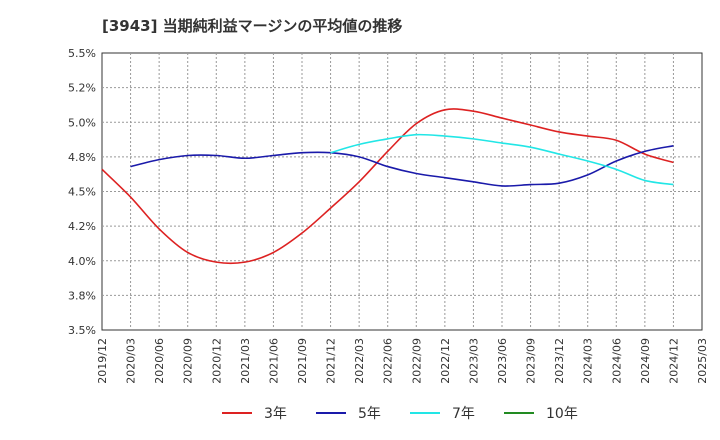 This screenshot has width=720, height=440. What do you see at coordinates (531, 361) in the screenshot?
I see `x-tick-label: 2023/09` at bounding box center [531, 361].